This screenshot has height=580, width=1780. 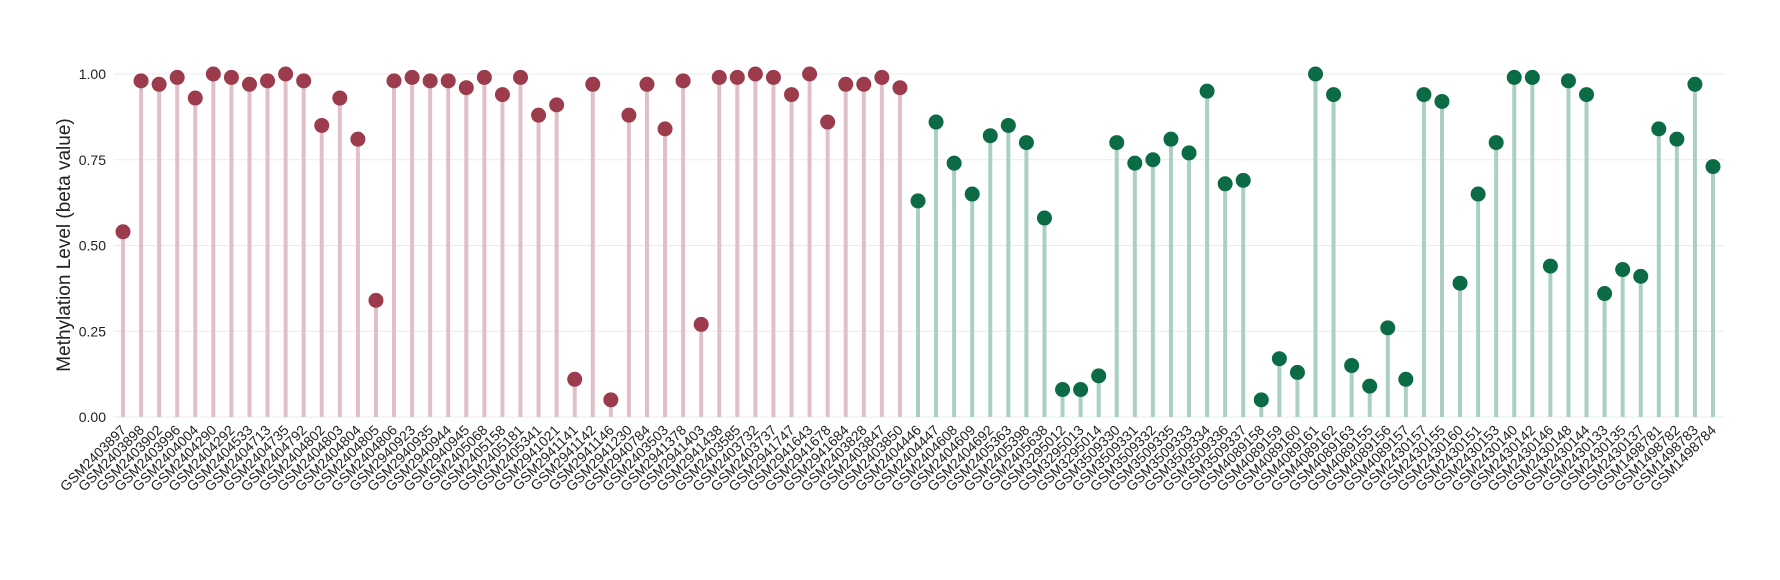 I want to click on y-tick-label: 0.25, so click(x=92, y=331).